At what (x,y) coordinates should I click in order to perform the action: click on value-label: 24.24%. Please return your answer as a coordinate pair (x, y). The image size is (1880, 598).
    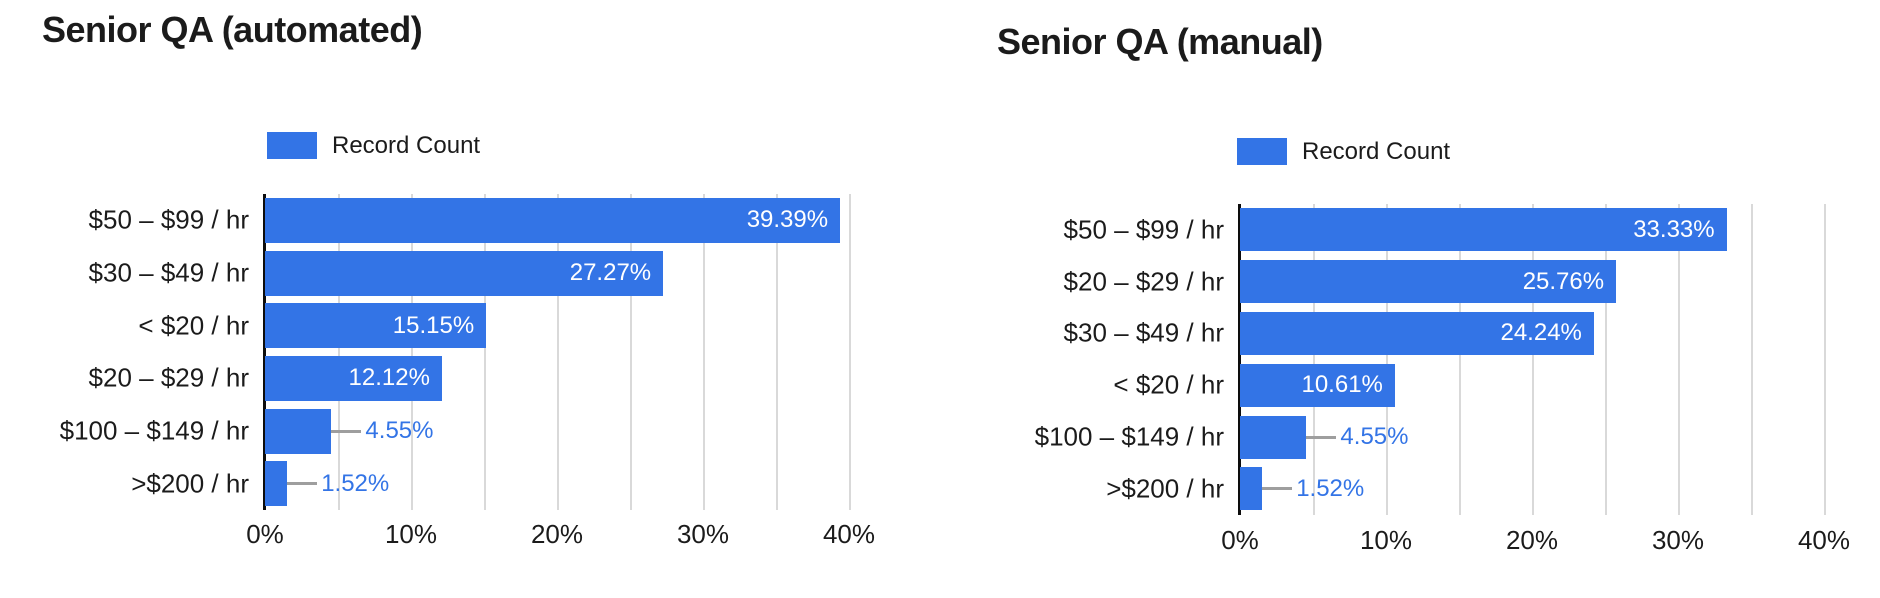
    Looking at the image, I should click on (1541, 333).